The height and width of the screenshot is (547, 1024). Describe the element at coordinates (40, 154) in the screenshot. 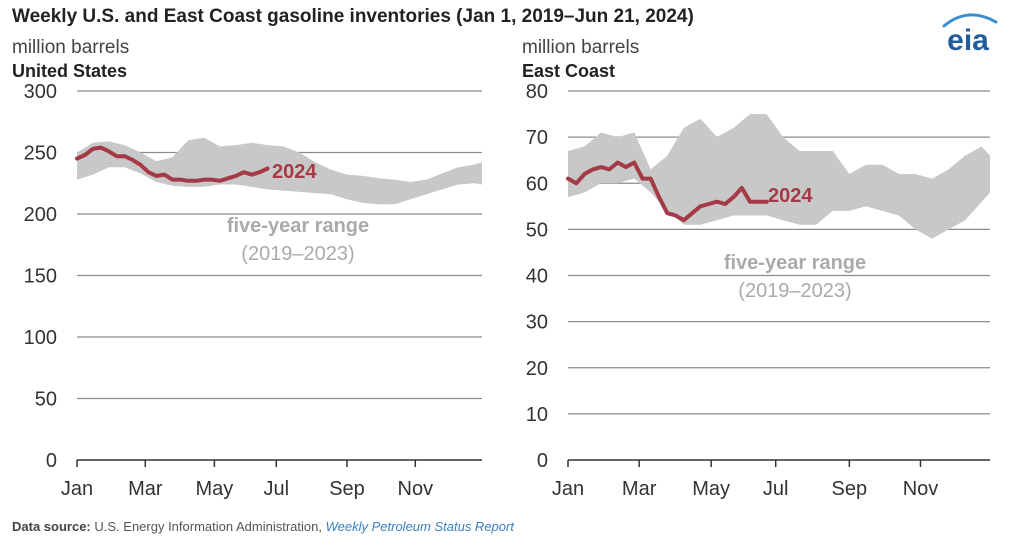

I see `y-tick-label: 250` at that location.